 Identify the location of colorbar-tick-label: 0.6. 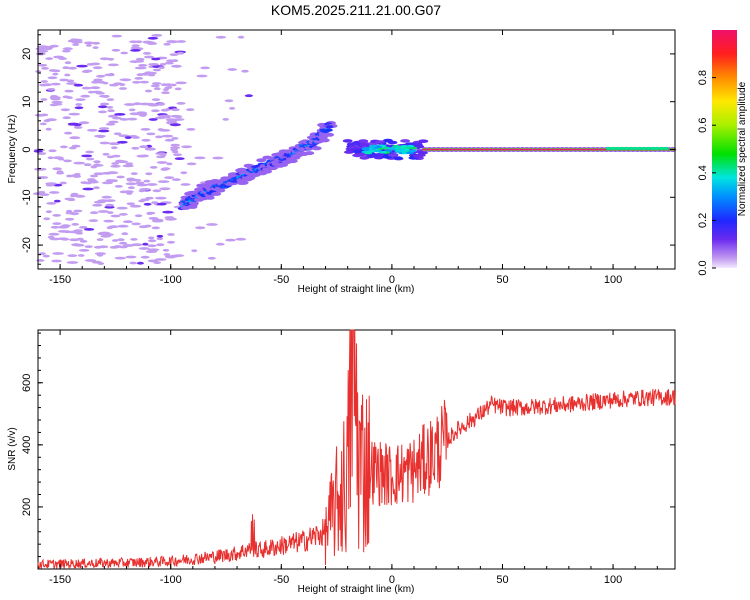
(703, 125).